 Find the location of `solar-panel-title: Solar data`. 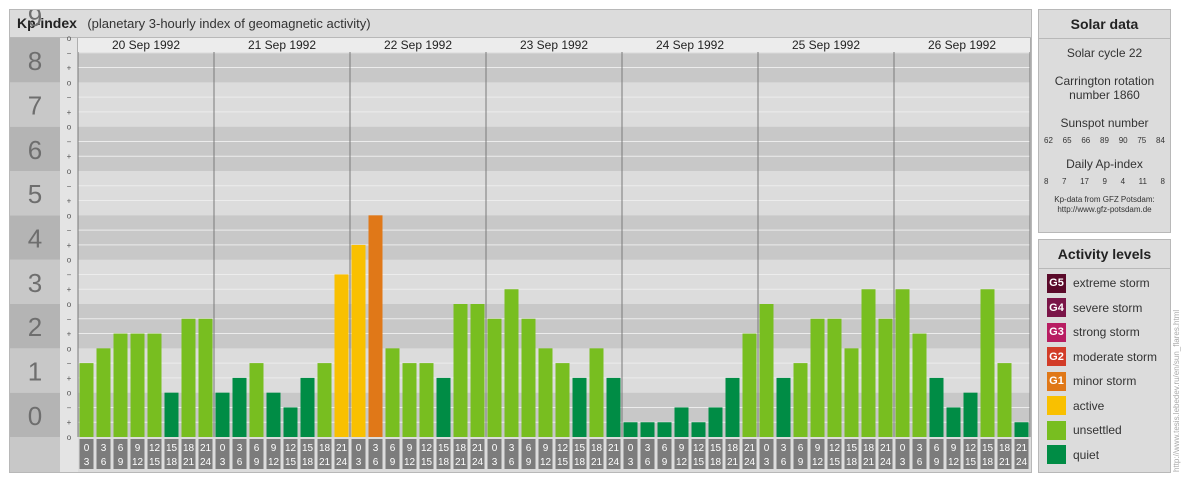

solar-panel-title: Solar data is located at coordinates (1104, 24).